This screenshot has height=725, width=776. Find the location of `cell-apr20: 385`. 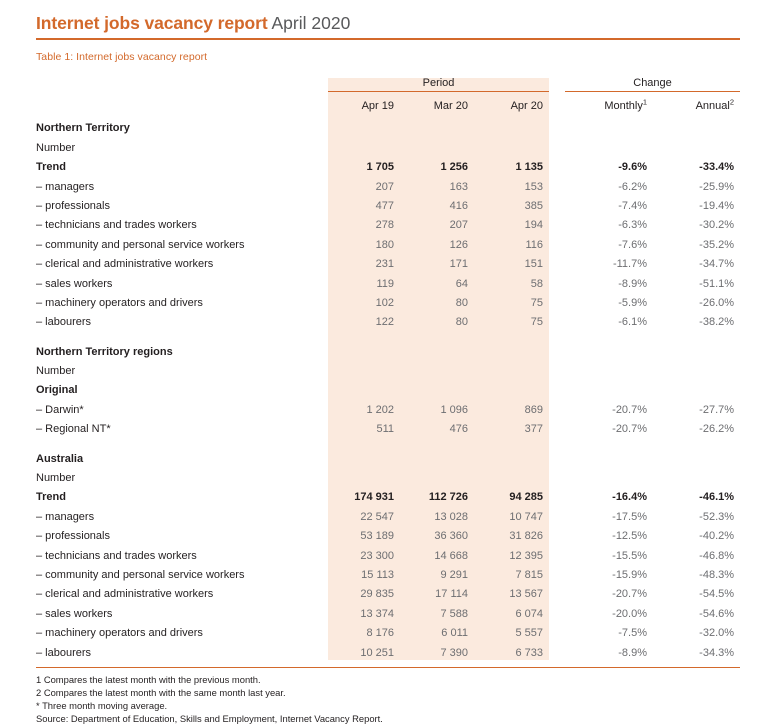

cell-apr20: 385 is located at coordinates (534, 205).